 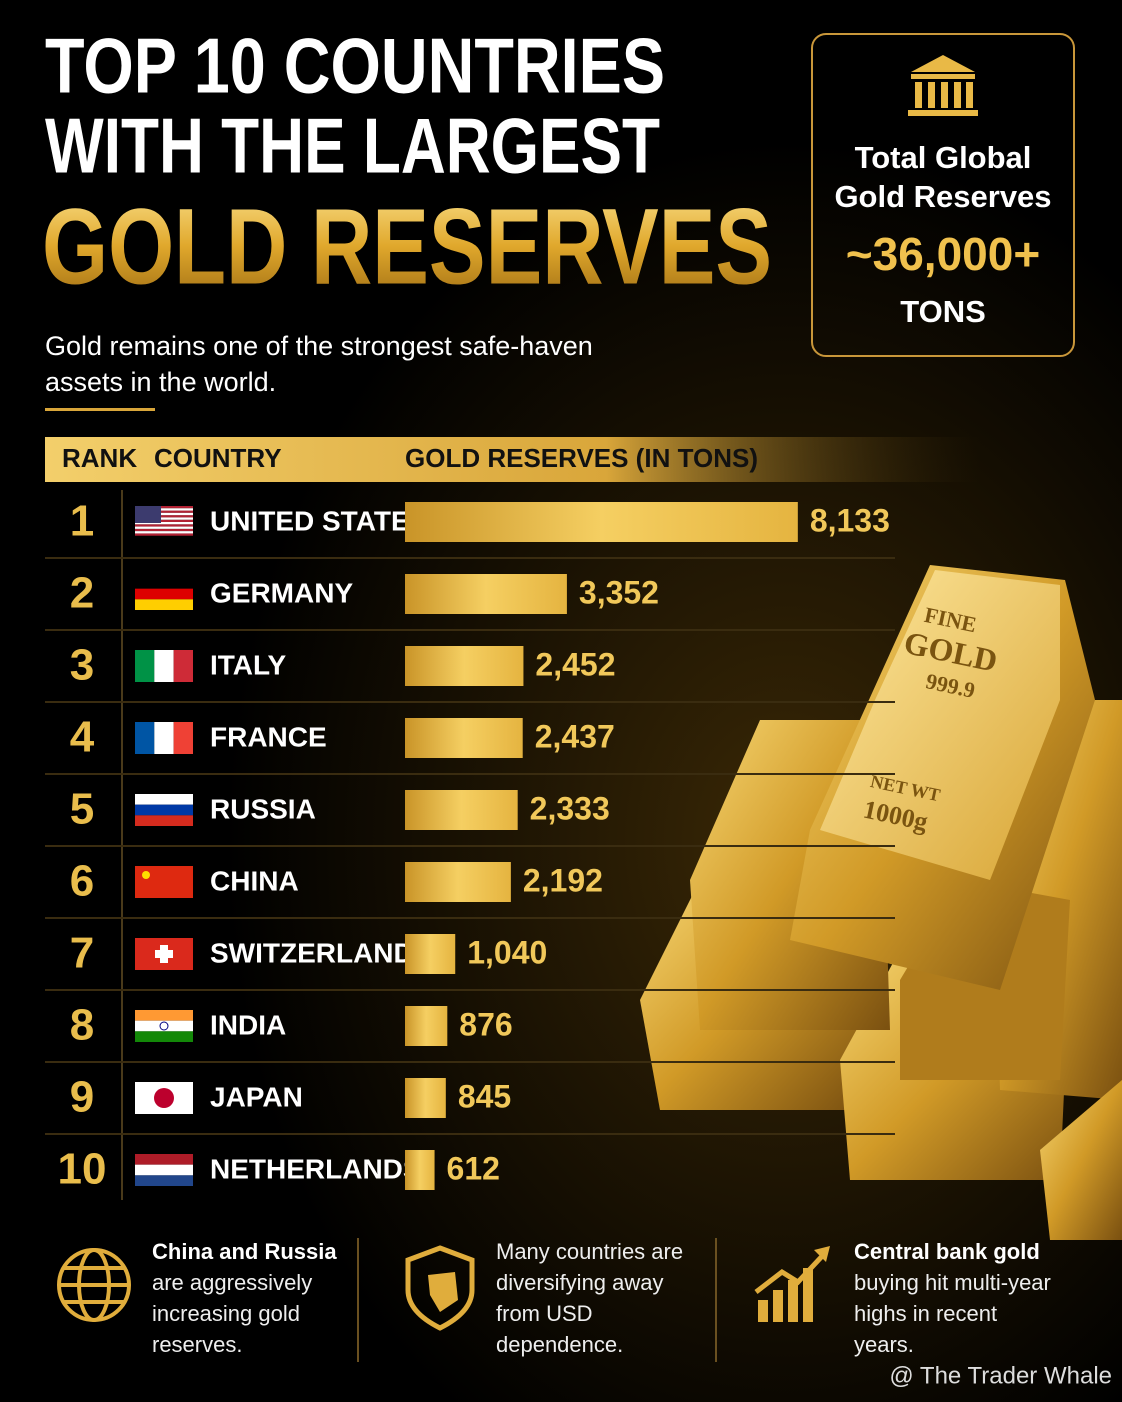 I want to click on value-label: 2,452, so click(x=575, y=664).